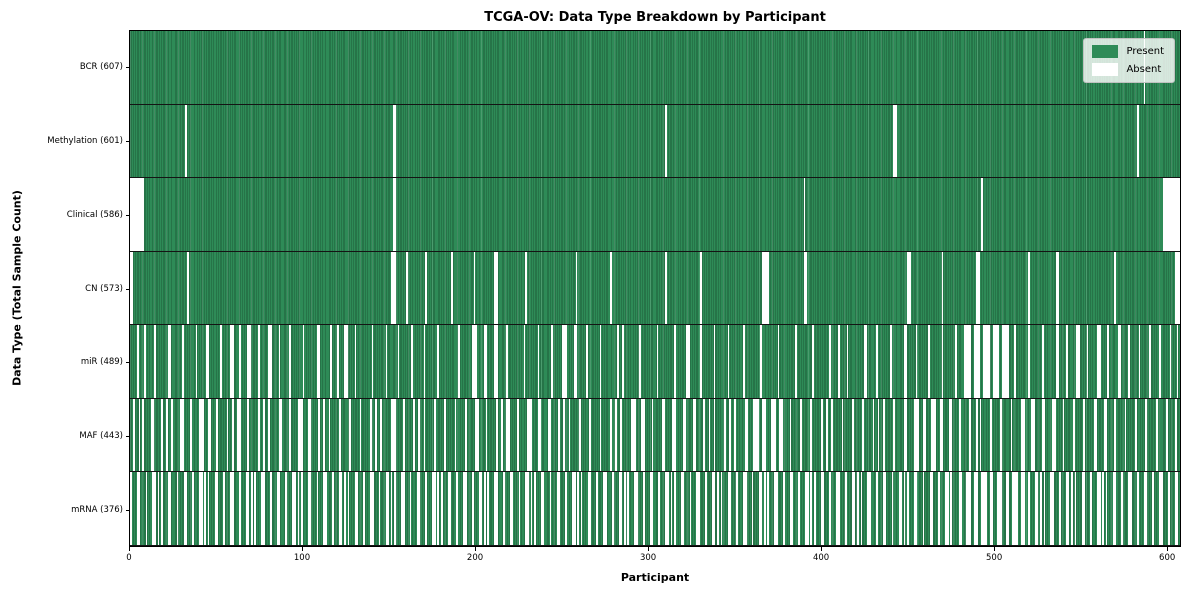  Describe the element at coordinates (101, 66) in the screenshot. I see `y-tick-label-BCR: BCR (607)` at that location.